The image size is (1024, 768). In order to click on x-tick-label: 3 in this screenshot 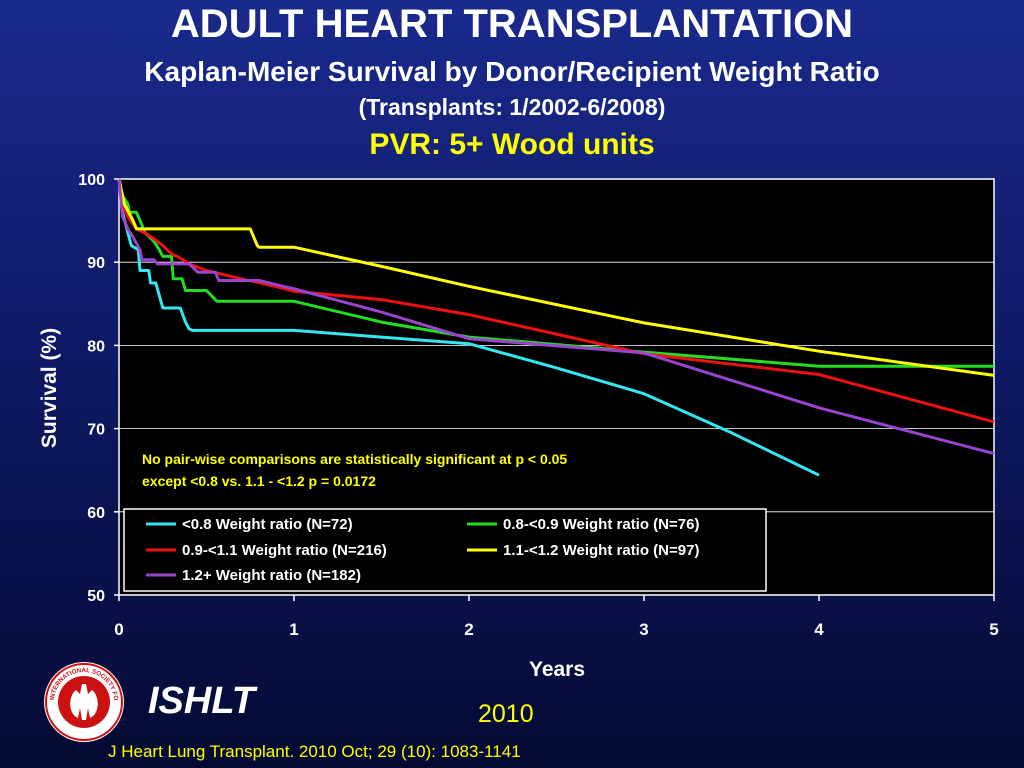, I will do `click(643, 629)`.